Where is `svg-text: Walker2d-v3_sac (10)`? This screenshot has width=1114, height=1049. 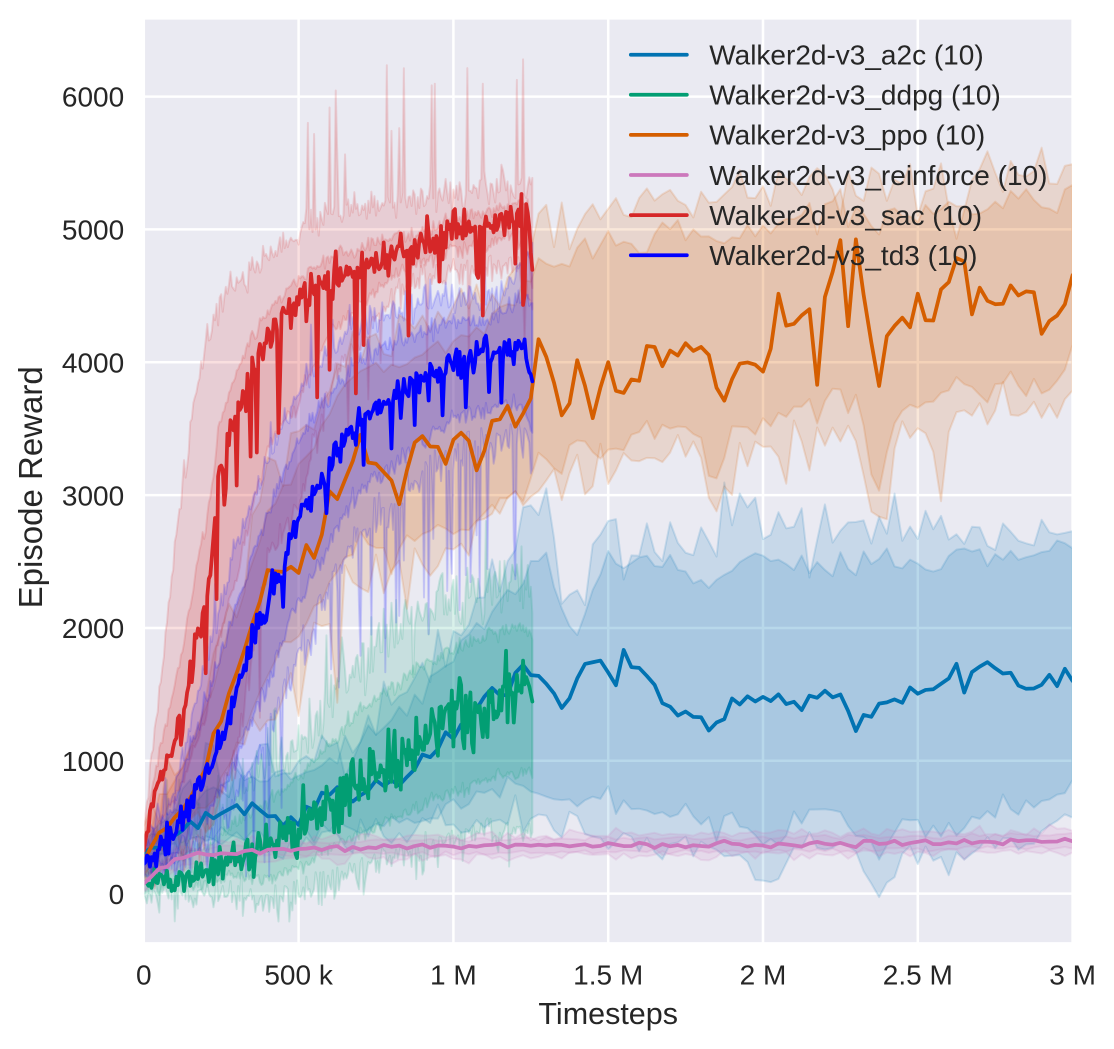 svg-text: Walker2d-v3_sac (10) is located at coordinates (845, 215).